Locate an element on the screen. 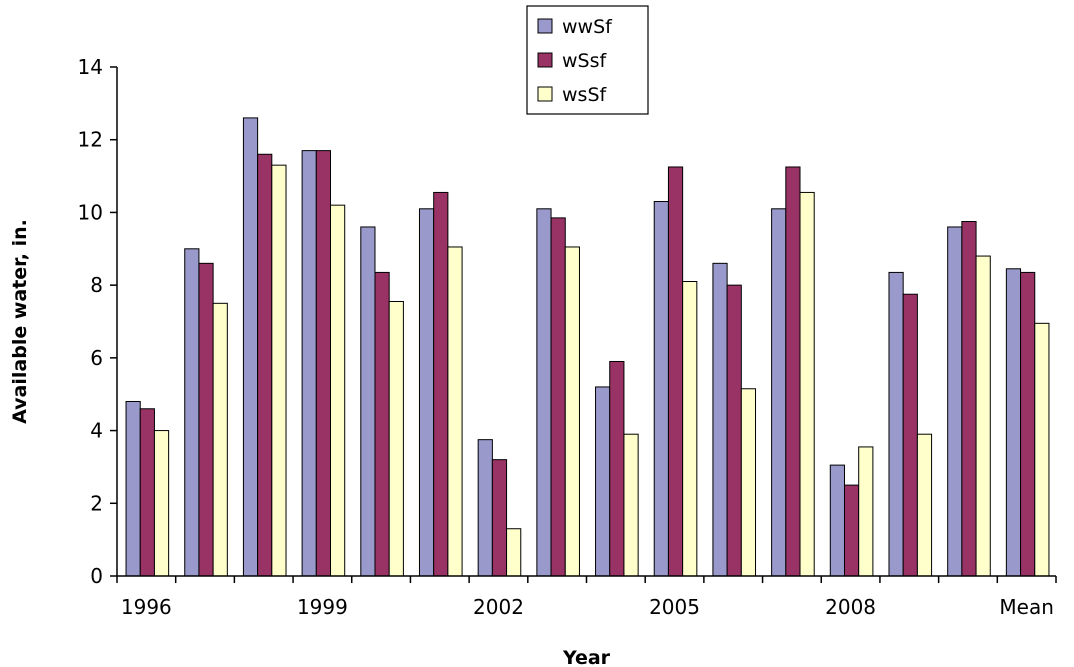  bar-wwSf-2004 is located at coordinates (603, 481).